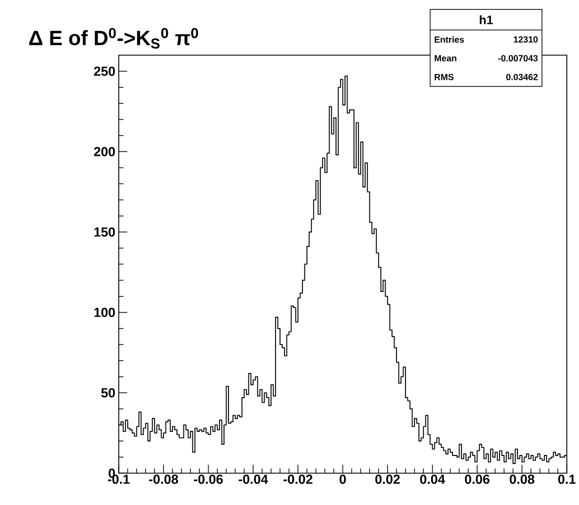  I want to click on annotation: 0.03462, so click(522, 77).